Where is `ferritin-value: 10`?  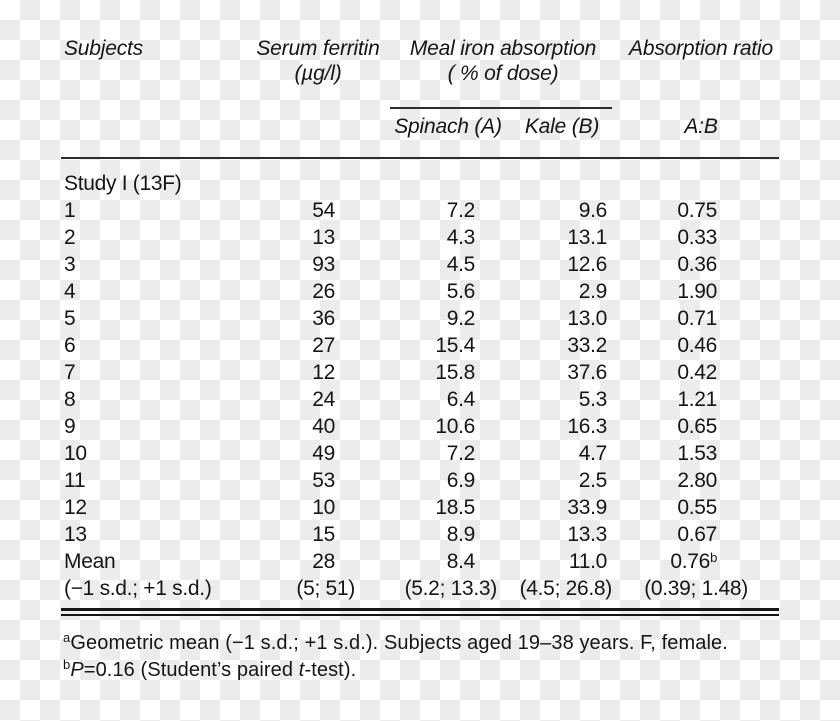 ferritin-value: 10 is located at coordinates (323, 507).